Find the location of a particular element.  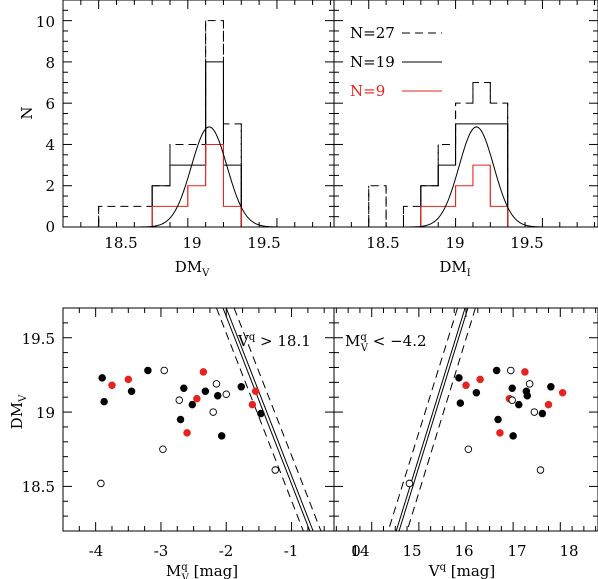

tick-label-x-19: 19 is located at coordinates (191, 243).